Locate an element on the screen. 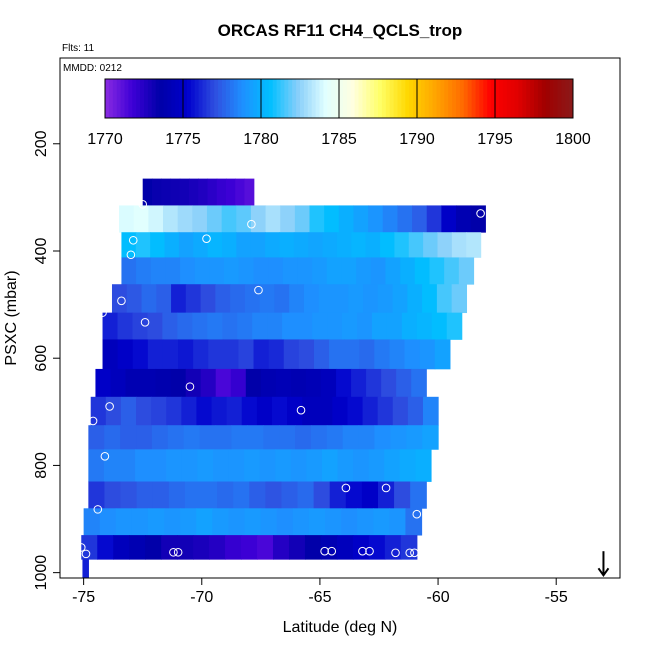  y-tick-label-0: 200 is located at coordinates (41, 143).